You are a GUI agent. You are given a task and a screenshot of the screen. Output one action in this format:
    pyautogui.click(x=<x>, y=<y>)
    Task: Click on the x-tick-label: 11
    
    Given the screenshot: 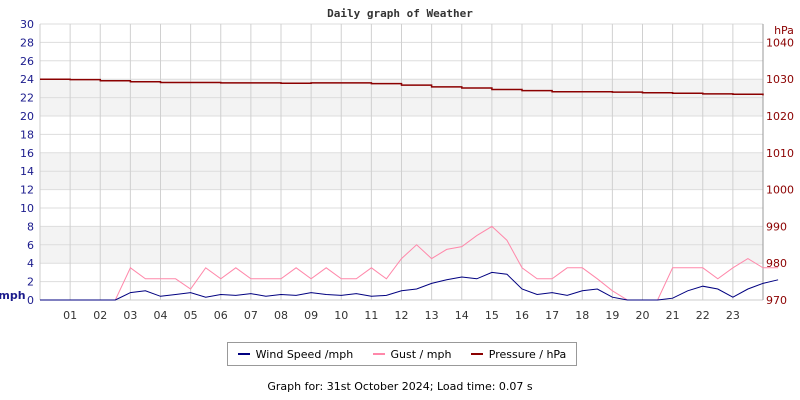 What is the action you would take?
    pyautogui.click(x=371, y=315)
    